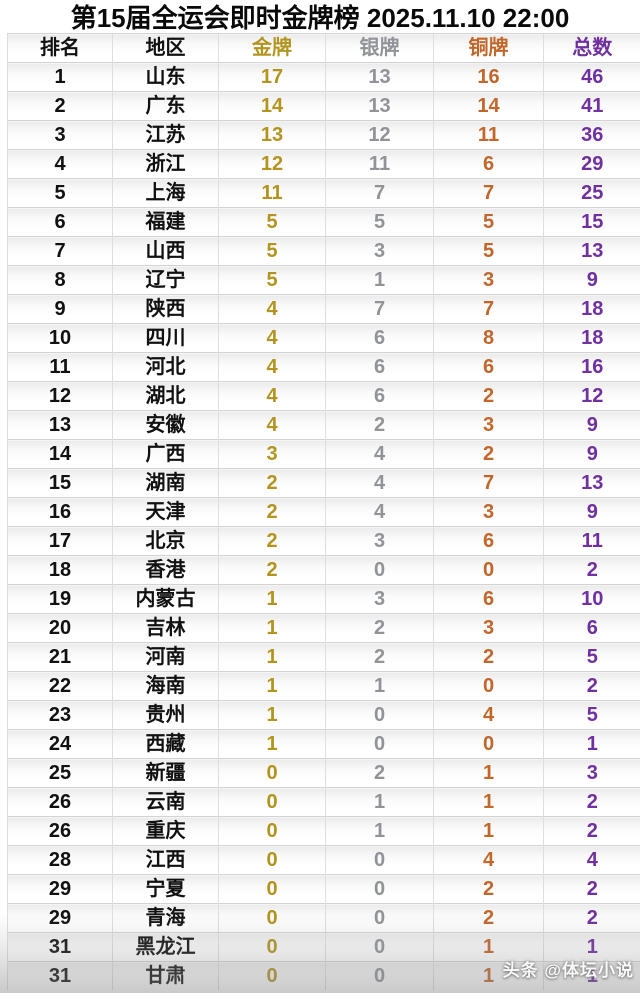 The image size is (640, 993). Describe the element at coordinates (60, 512) in the screenshot. I see `rank-cell: 16` at that location.